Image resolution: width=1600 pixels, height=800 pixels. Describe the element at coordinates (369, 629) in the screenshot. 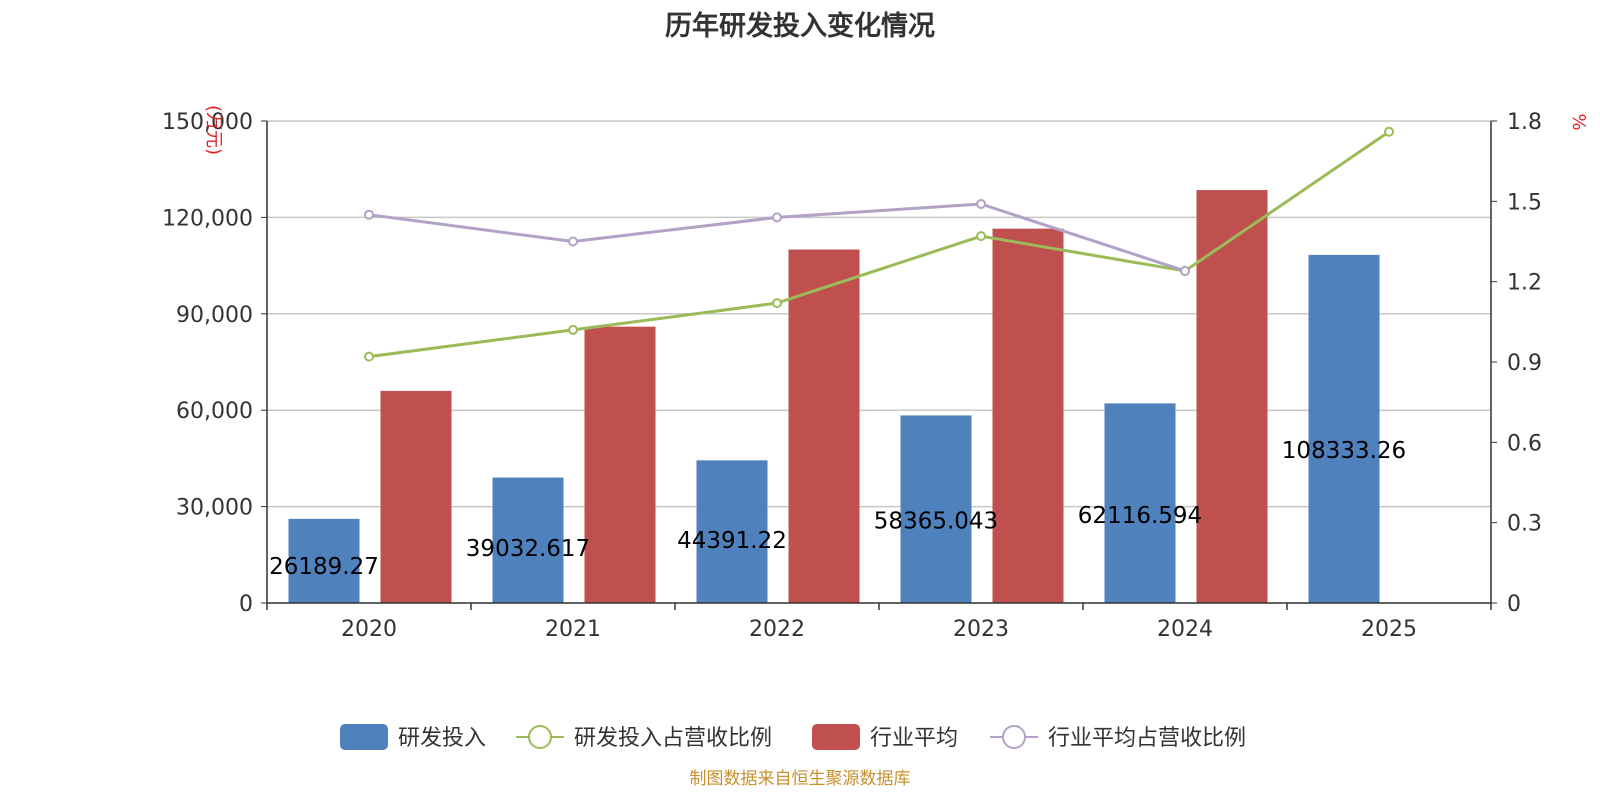

I see `x-tick-label: 2020` at that location.